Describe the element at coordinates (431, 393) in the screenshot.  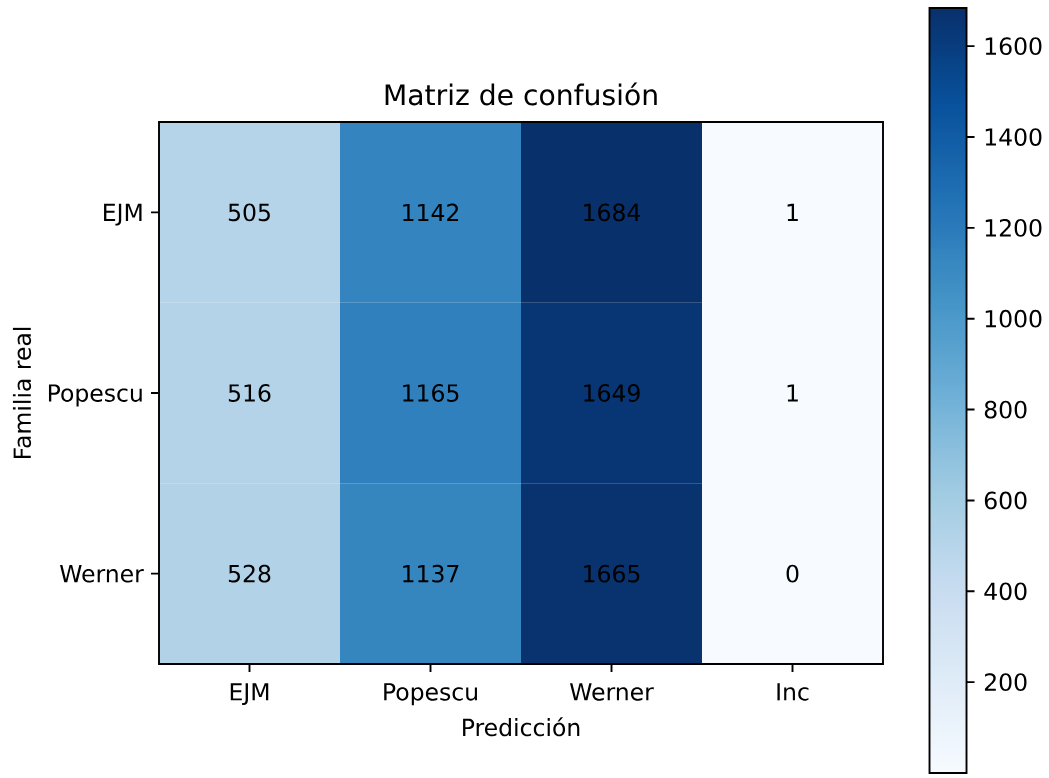
I see `data-label: 1165` at that location.